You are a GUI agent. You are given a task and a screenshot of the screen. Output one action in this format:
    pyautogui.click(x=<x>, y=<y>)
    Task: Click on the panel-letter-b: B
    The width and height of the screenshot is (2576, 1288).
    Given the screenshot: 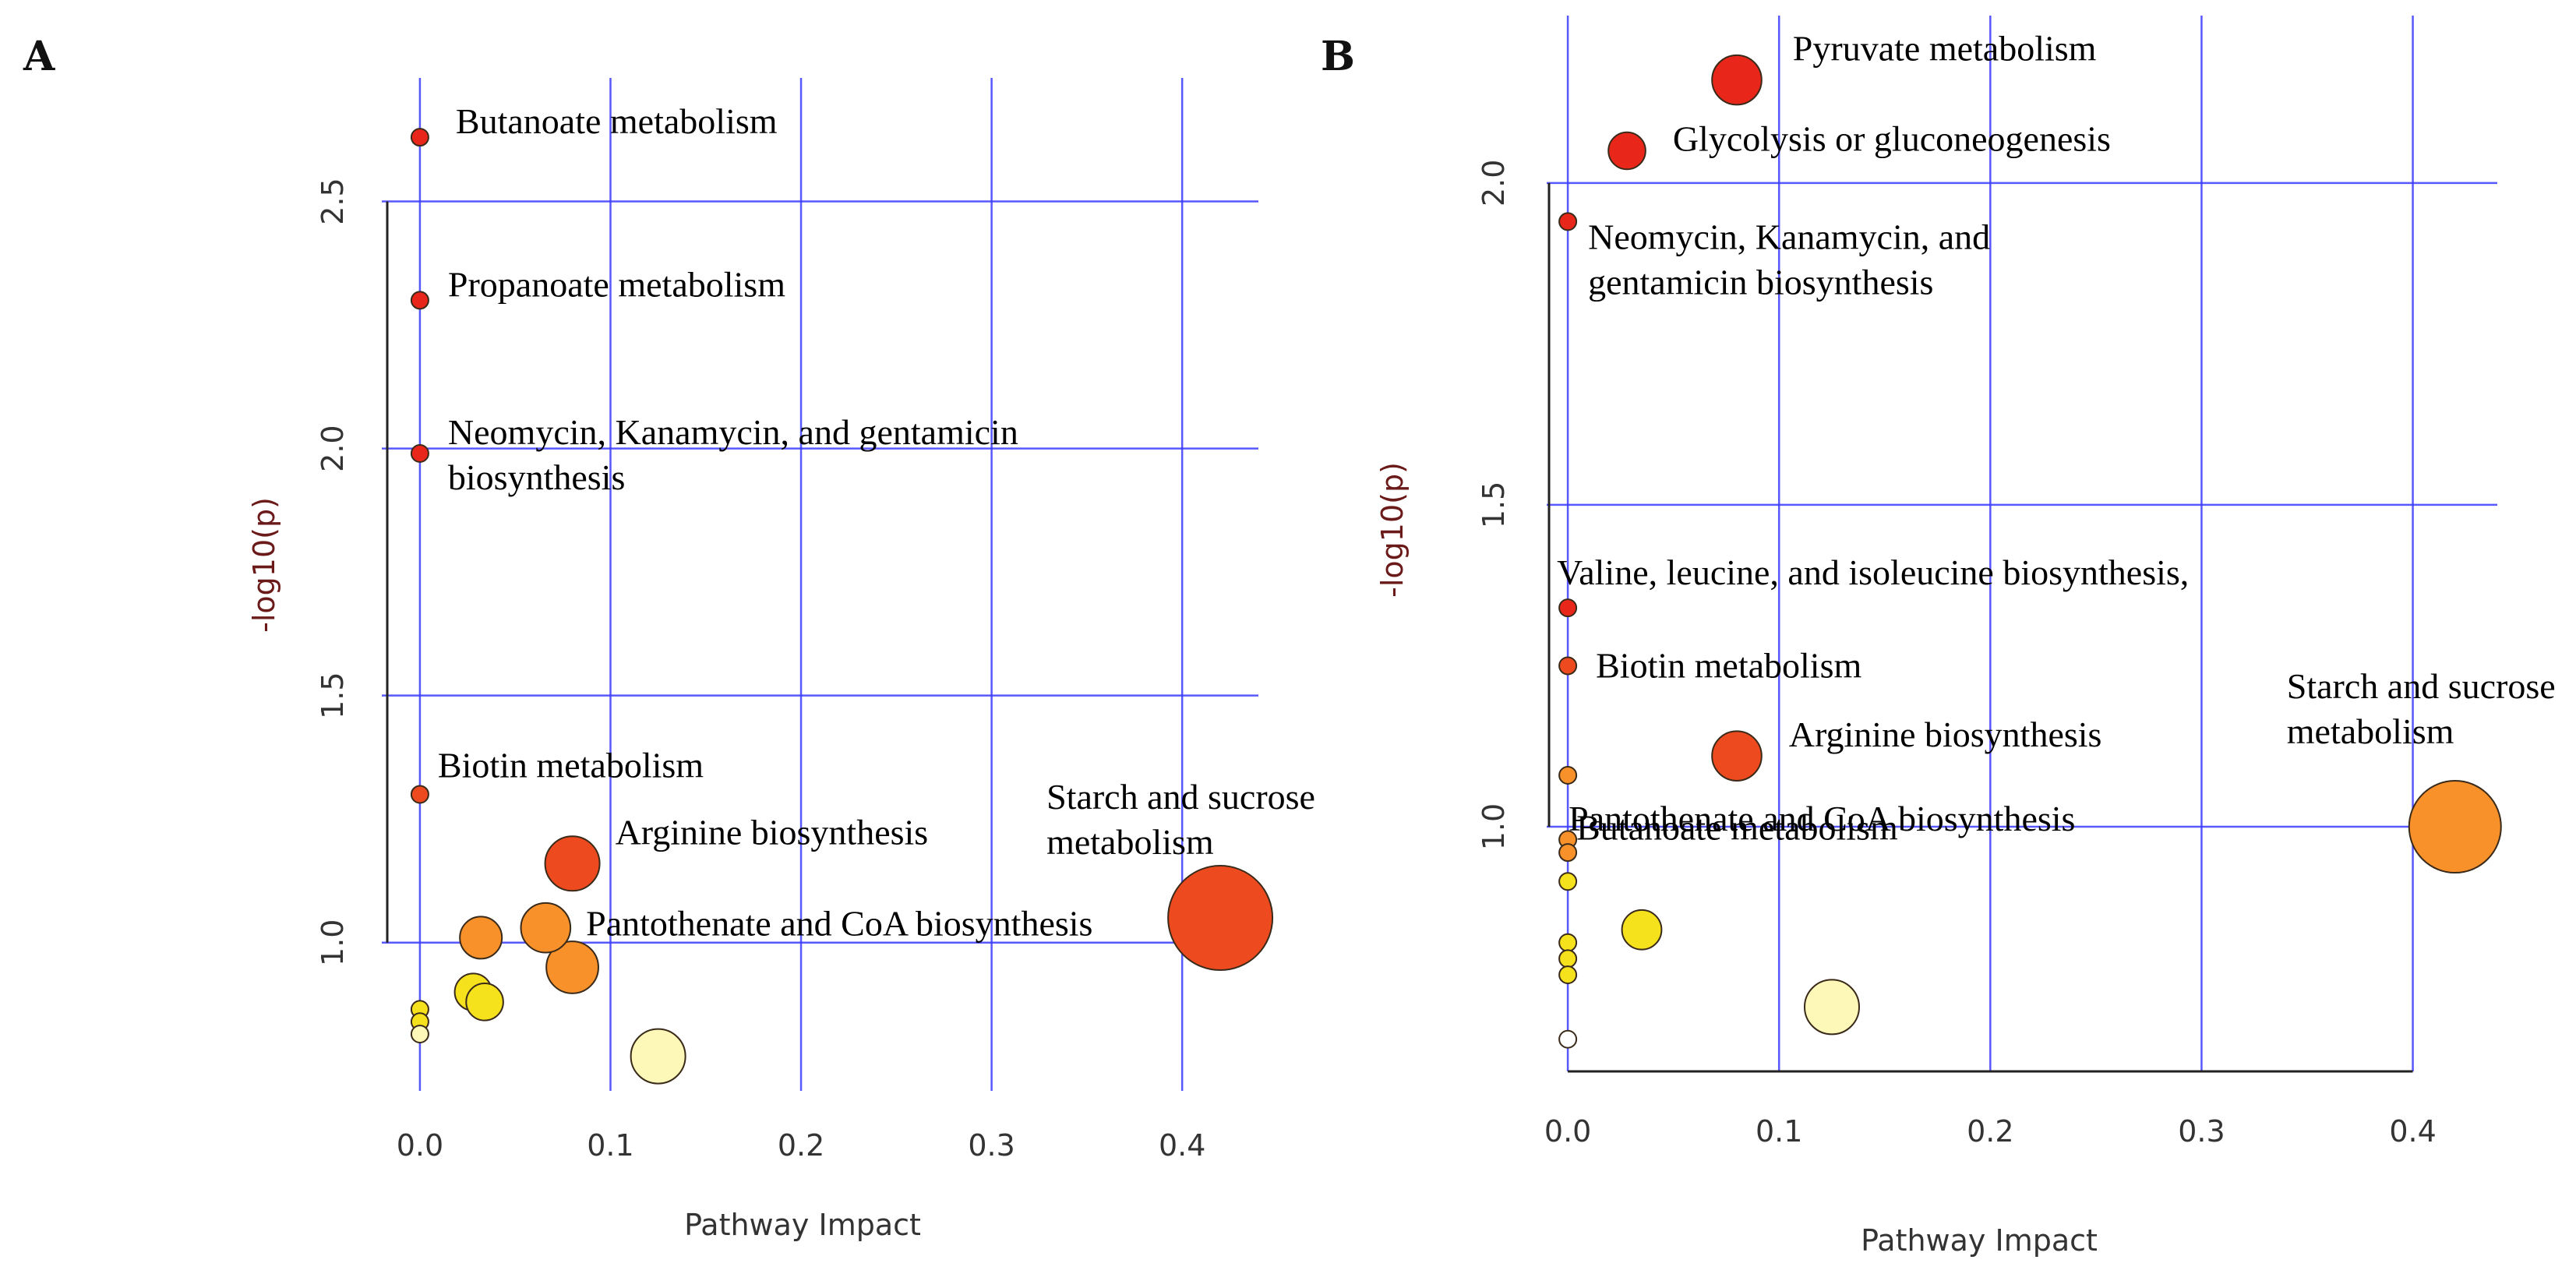 What is the action you would take?
    pyautogui.click(x=1338, y=56)
    